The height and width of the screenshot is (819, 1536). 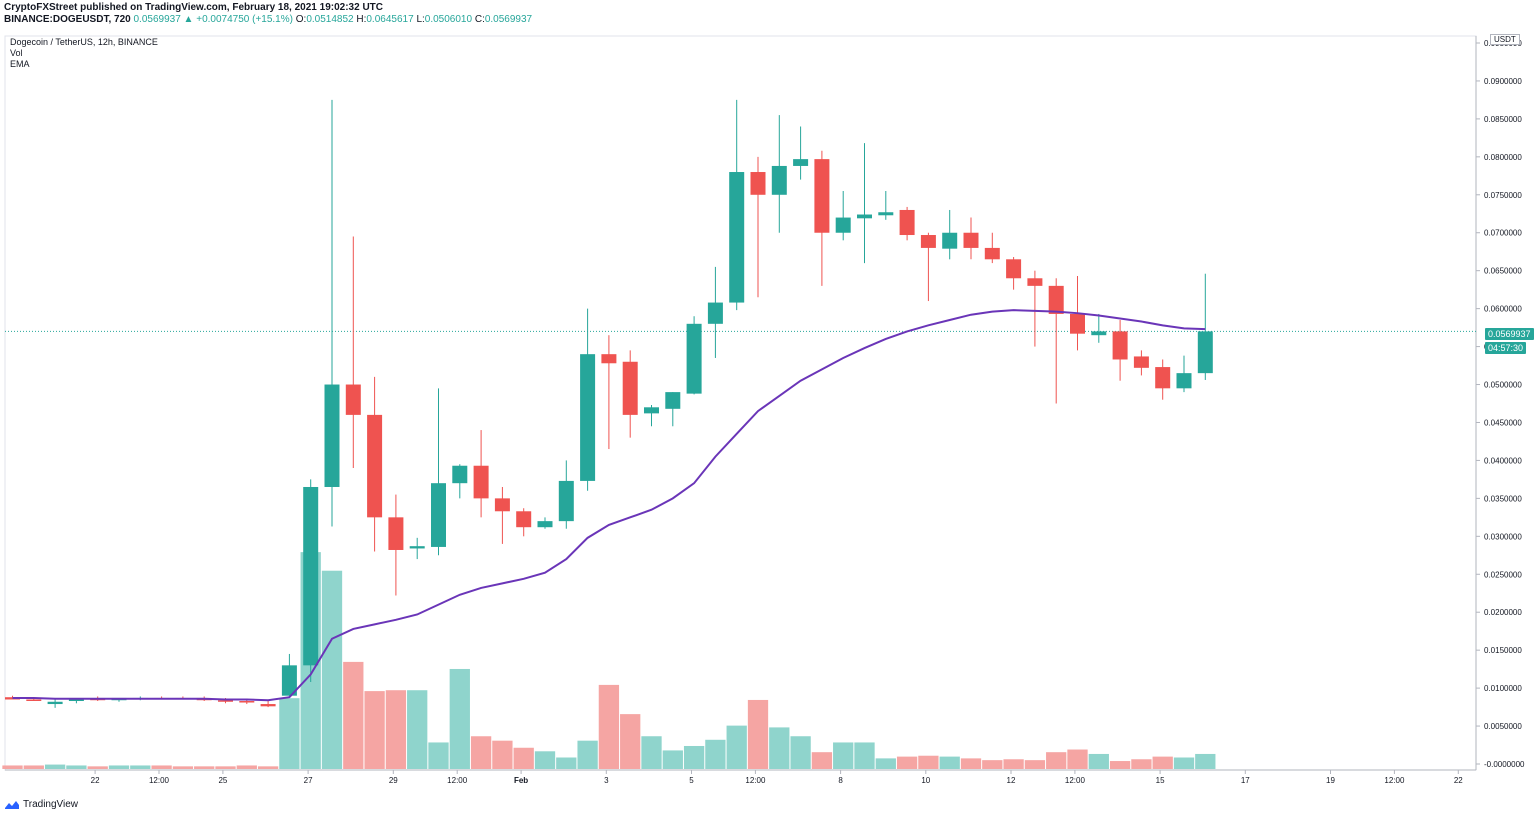 What do you see at coordinates (308, 780) in the screenshot?
I see `x-tick-label: 27` at bounding box center [308, 780].